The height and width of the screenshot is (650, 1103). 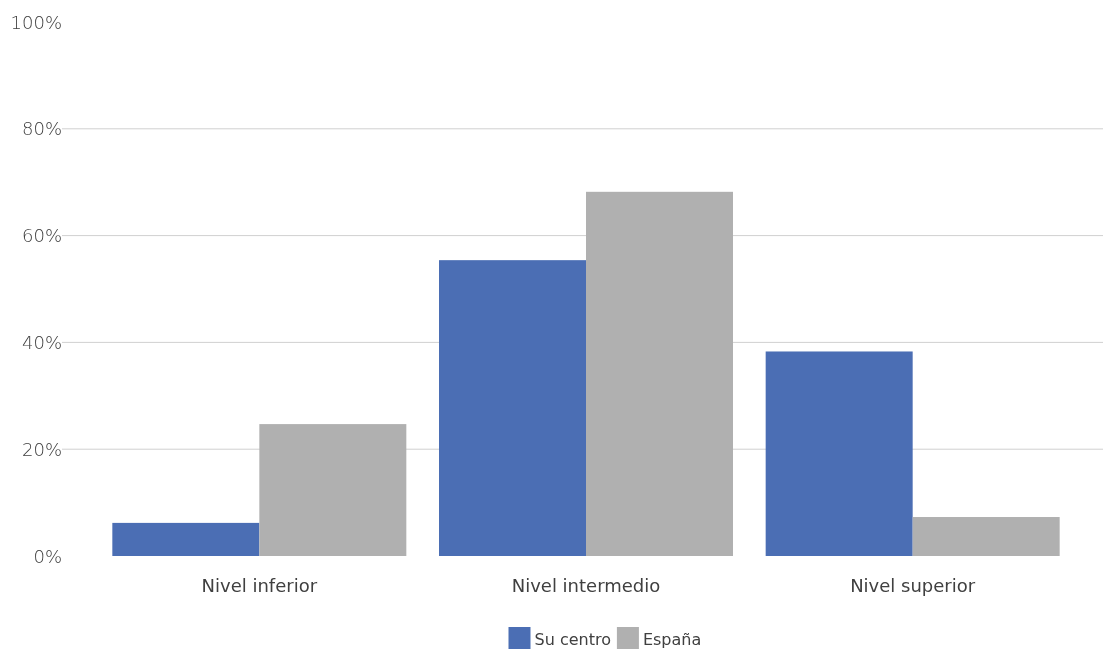 I want to click on y-tick-label: 20%, so click(x=41, y=449).